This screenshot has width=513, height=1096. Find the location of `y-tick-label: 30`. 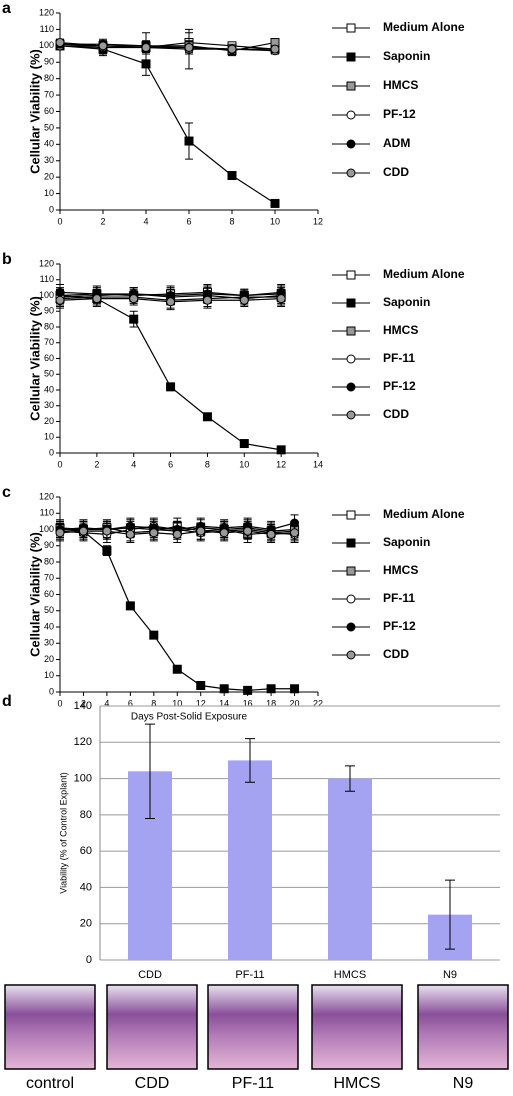

y-tick-label: 30 is located at coordinates (49, 160).